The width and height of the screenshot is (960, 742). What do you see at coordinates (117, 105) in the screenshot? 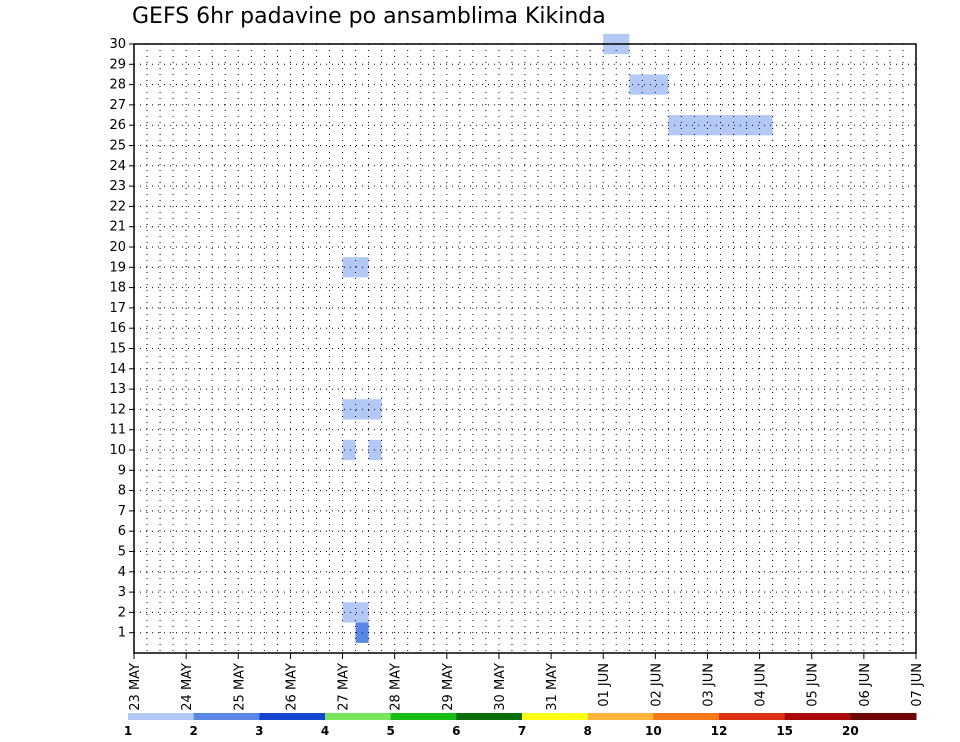
I see `y-tick-label: 27` at bounding box center [117, 105].